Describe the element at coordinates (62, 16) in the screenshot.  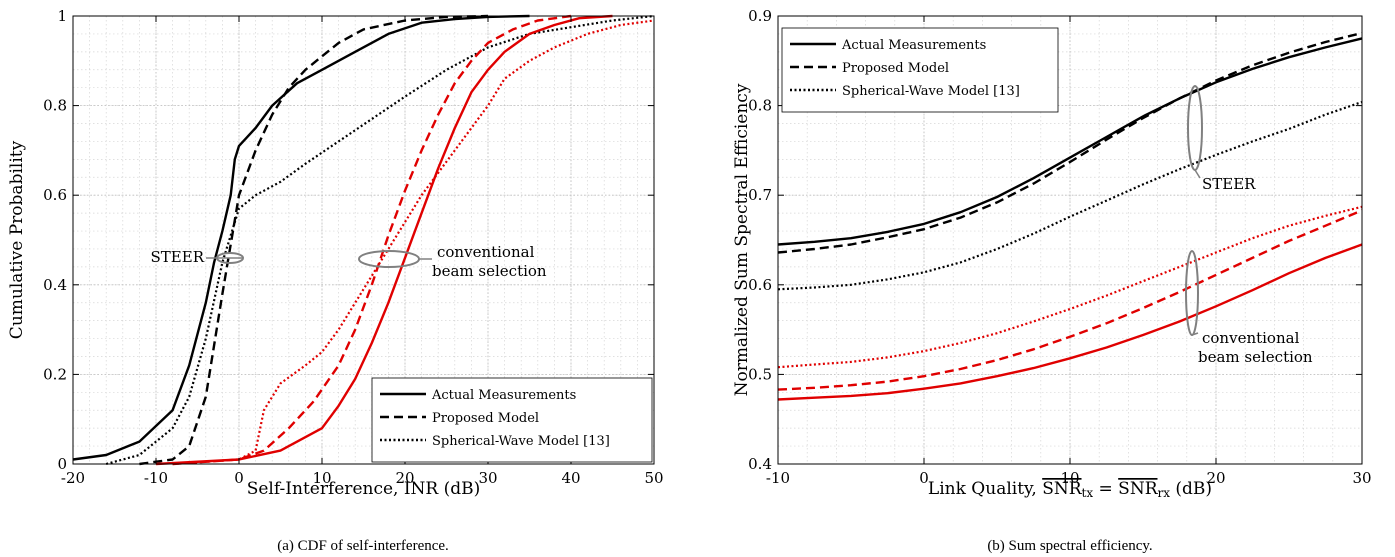
I see `y-tick-label: 1` at that location.